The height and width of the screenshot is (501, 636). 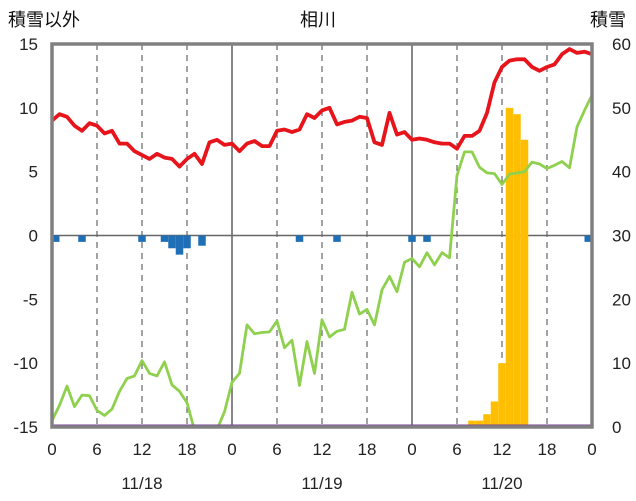 I want to click on date-label: 11/18, so click(x=141, y=483).